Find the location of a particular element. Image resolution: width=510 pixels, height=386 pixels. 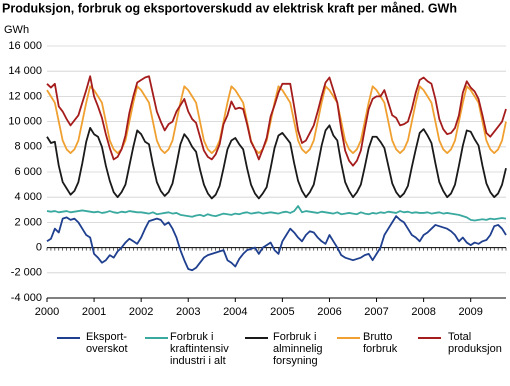

x-tick-label: 2007 is located at coordinates (376, 312).